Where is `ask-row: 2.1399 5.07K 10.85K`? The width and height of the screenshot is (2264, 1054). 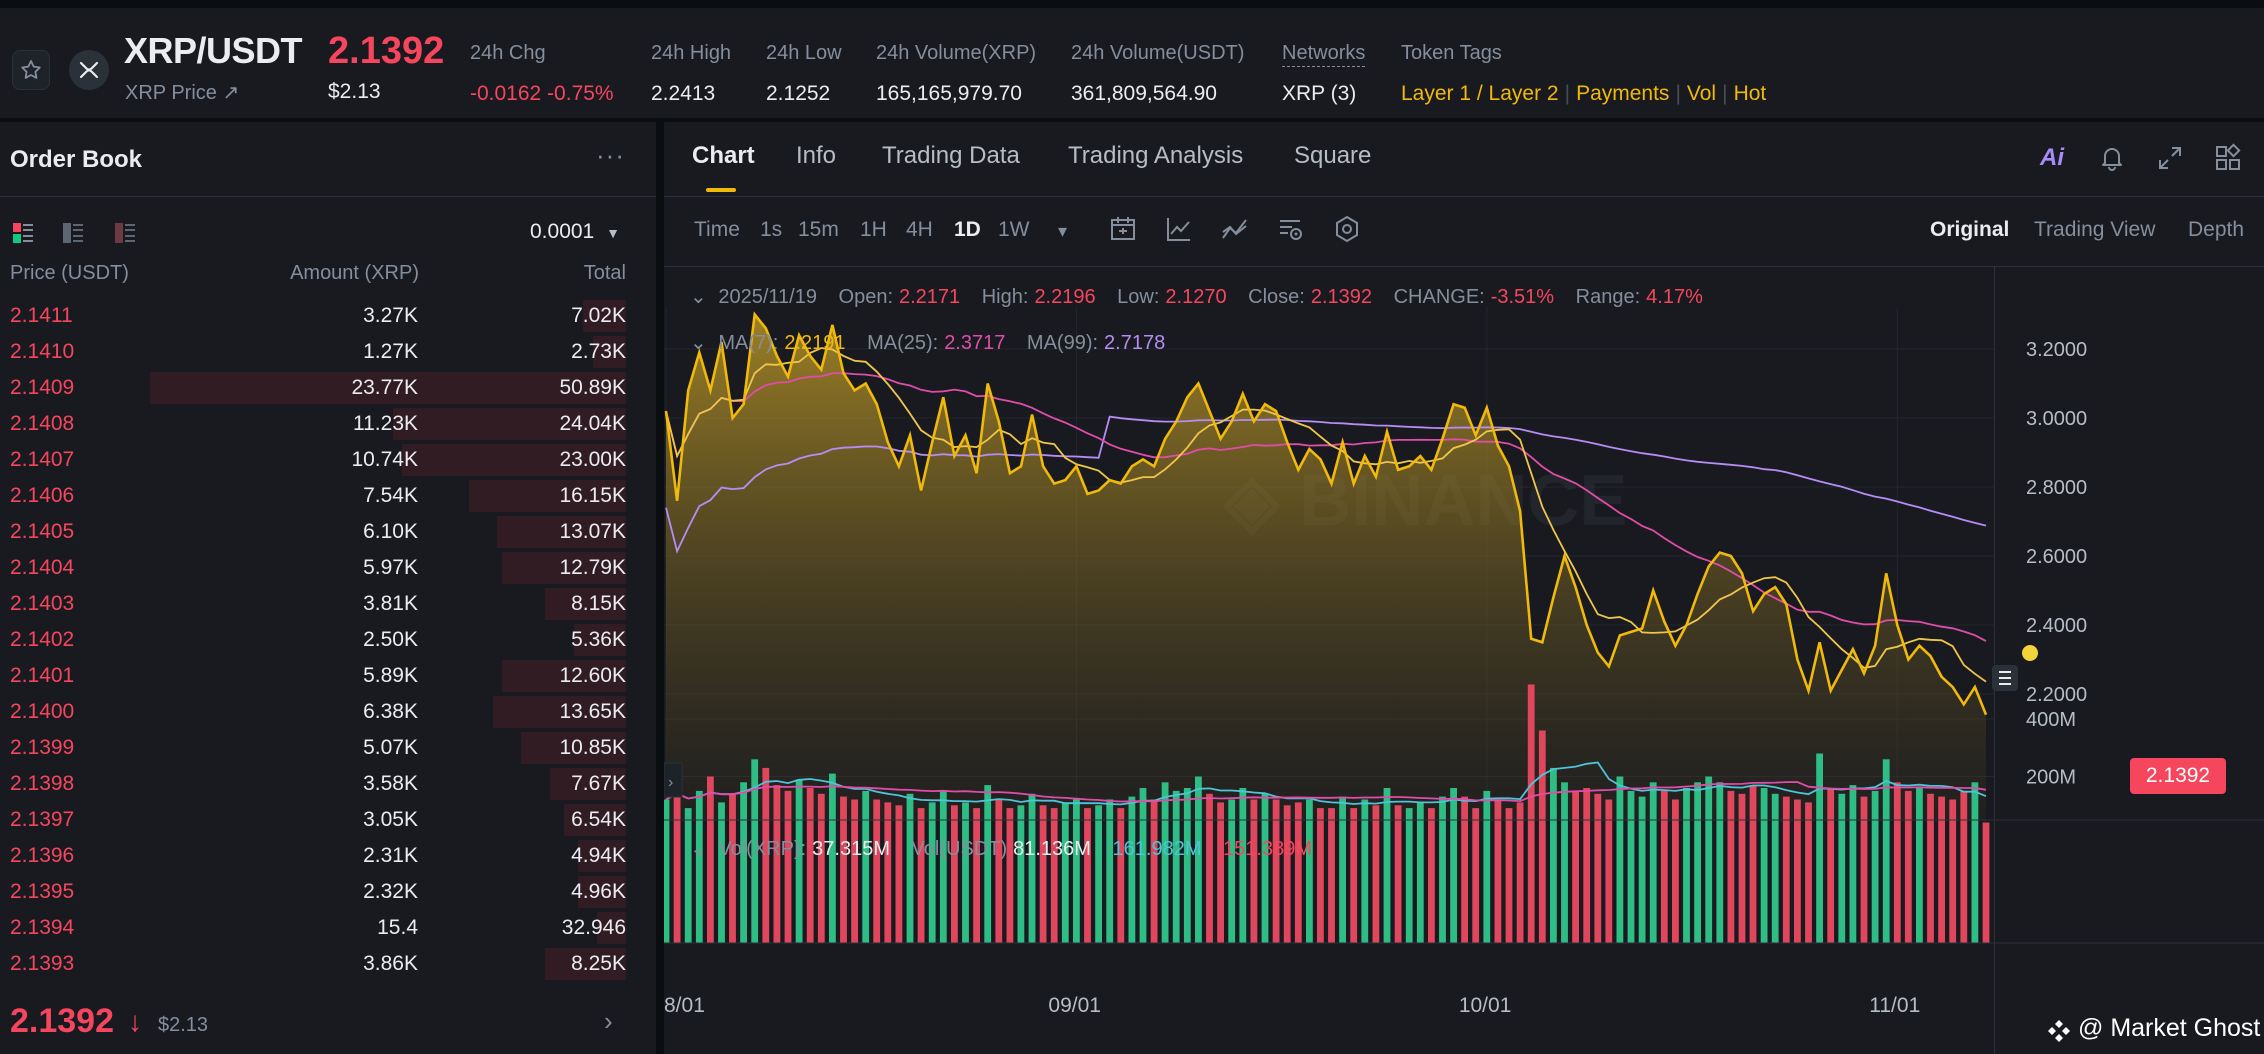 ask-row: 2.1399 5.07K 10.85K is located at coordinates (328, 748).